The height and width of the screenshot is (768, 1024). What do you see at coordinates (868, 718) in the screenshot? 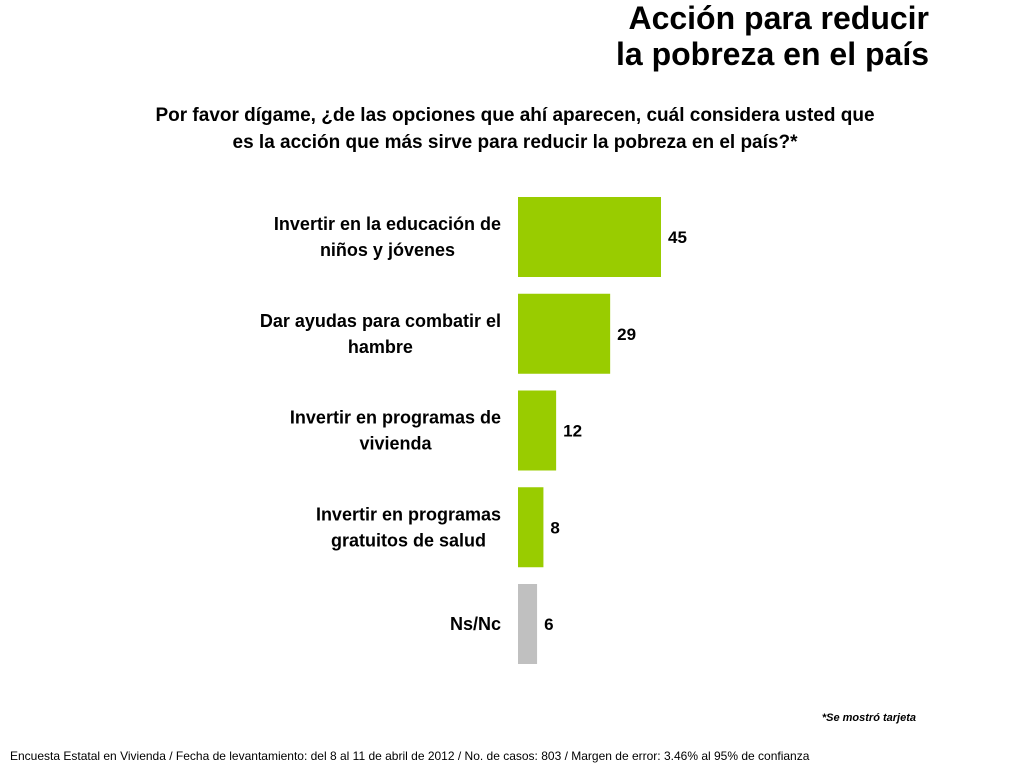
I see `card-shown-note: *Se mostró tarjeta` at bounding box center [868, 718].